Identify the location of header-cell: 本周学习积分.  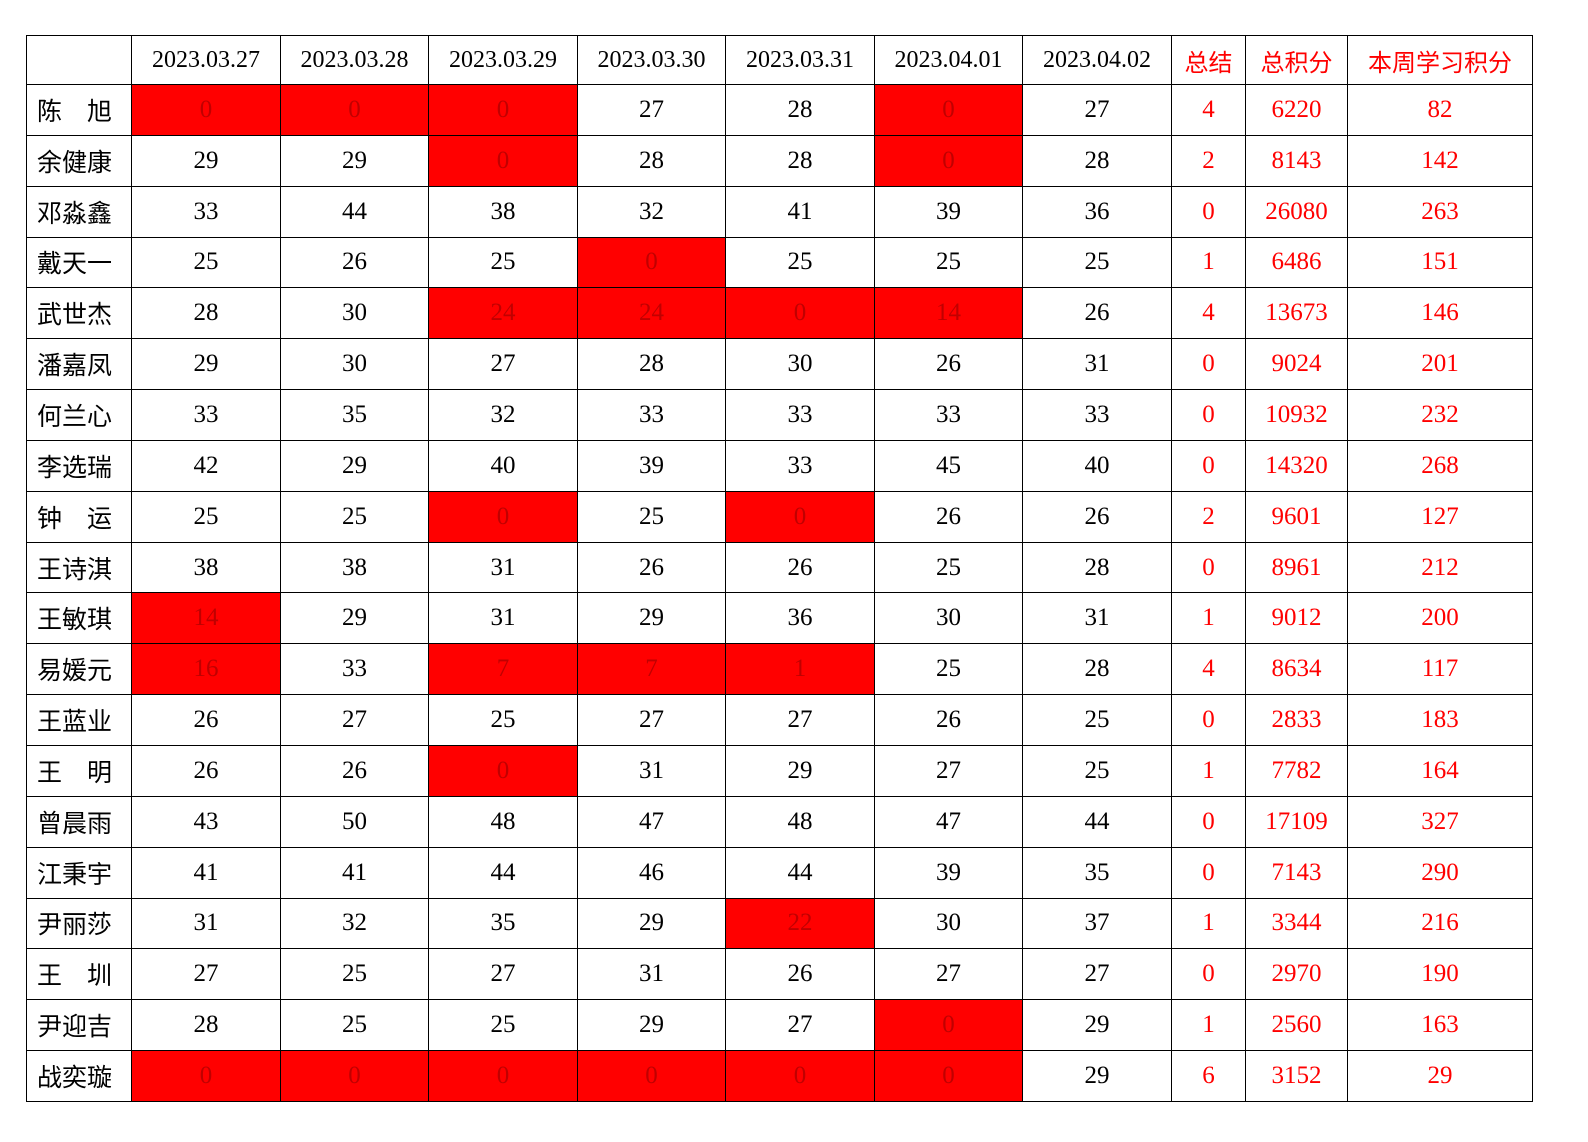
(1440, 60).